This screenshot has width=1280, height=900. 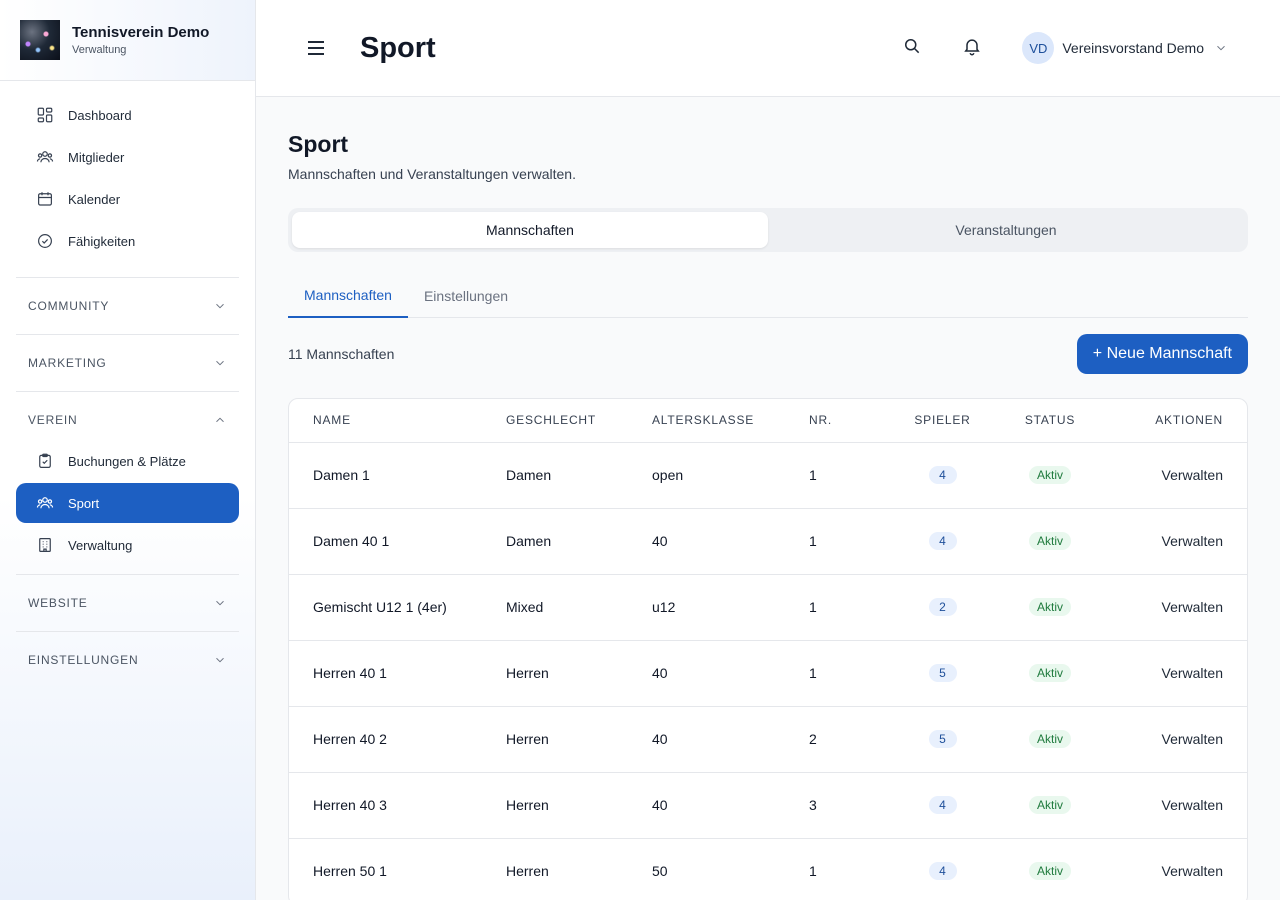 I want to click on menu-button, so click(x=316, y=48).